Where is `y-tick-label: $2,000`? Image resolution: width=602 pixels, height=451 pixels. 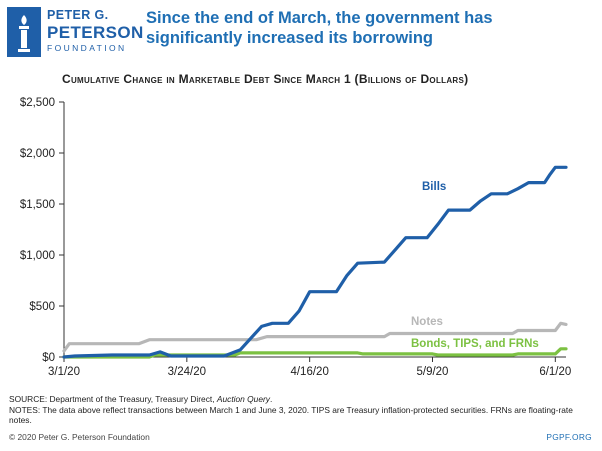
y-tick-label: $2,000 is located at coordinates (37, 154).